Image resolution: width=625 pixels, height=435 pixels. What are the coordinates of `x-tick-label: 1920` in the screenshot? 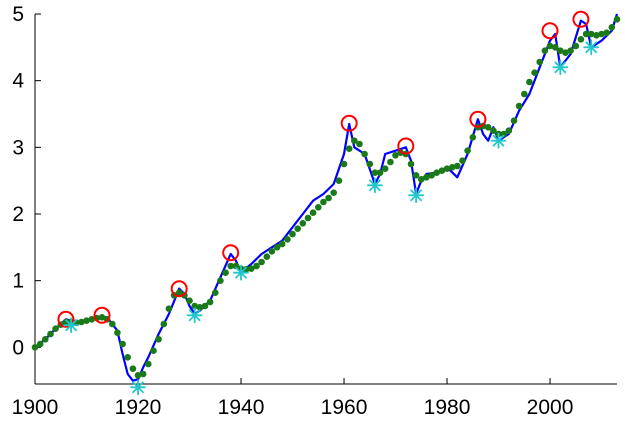 It's located at (138, 407).